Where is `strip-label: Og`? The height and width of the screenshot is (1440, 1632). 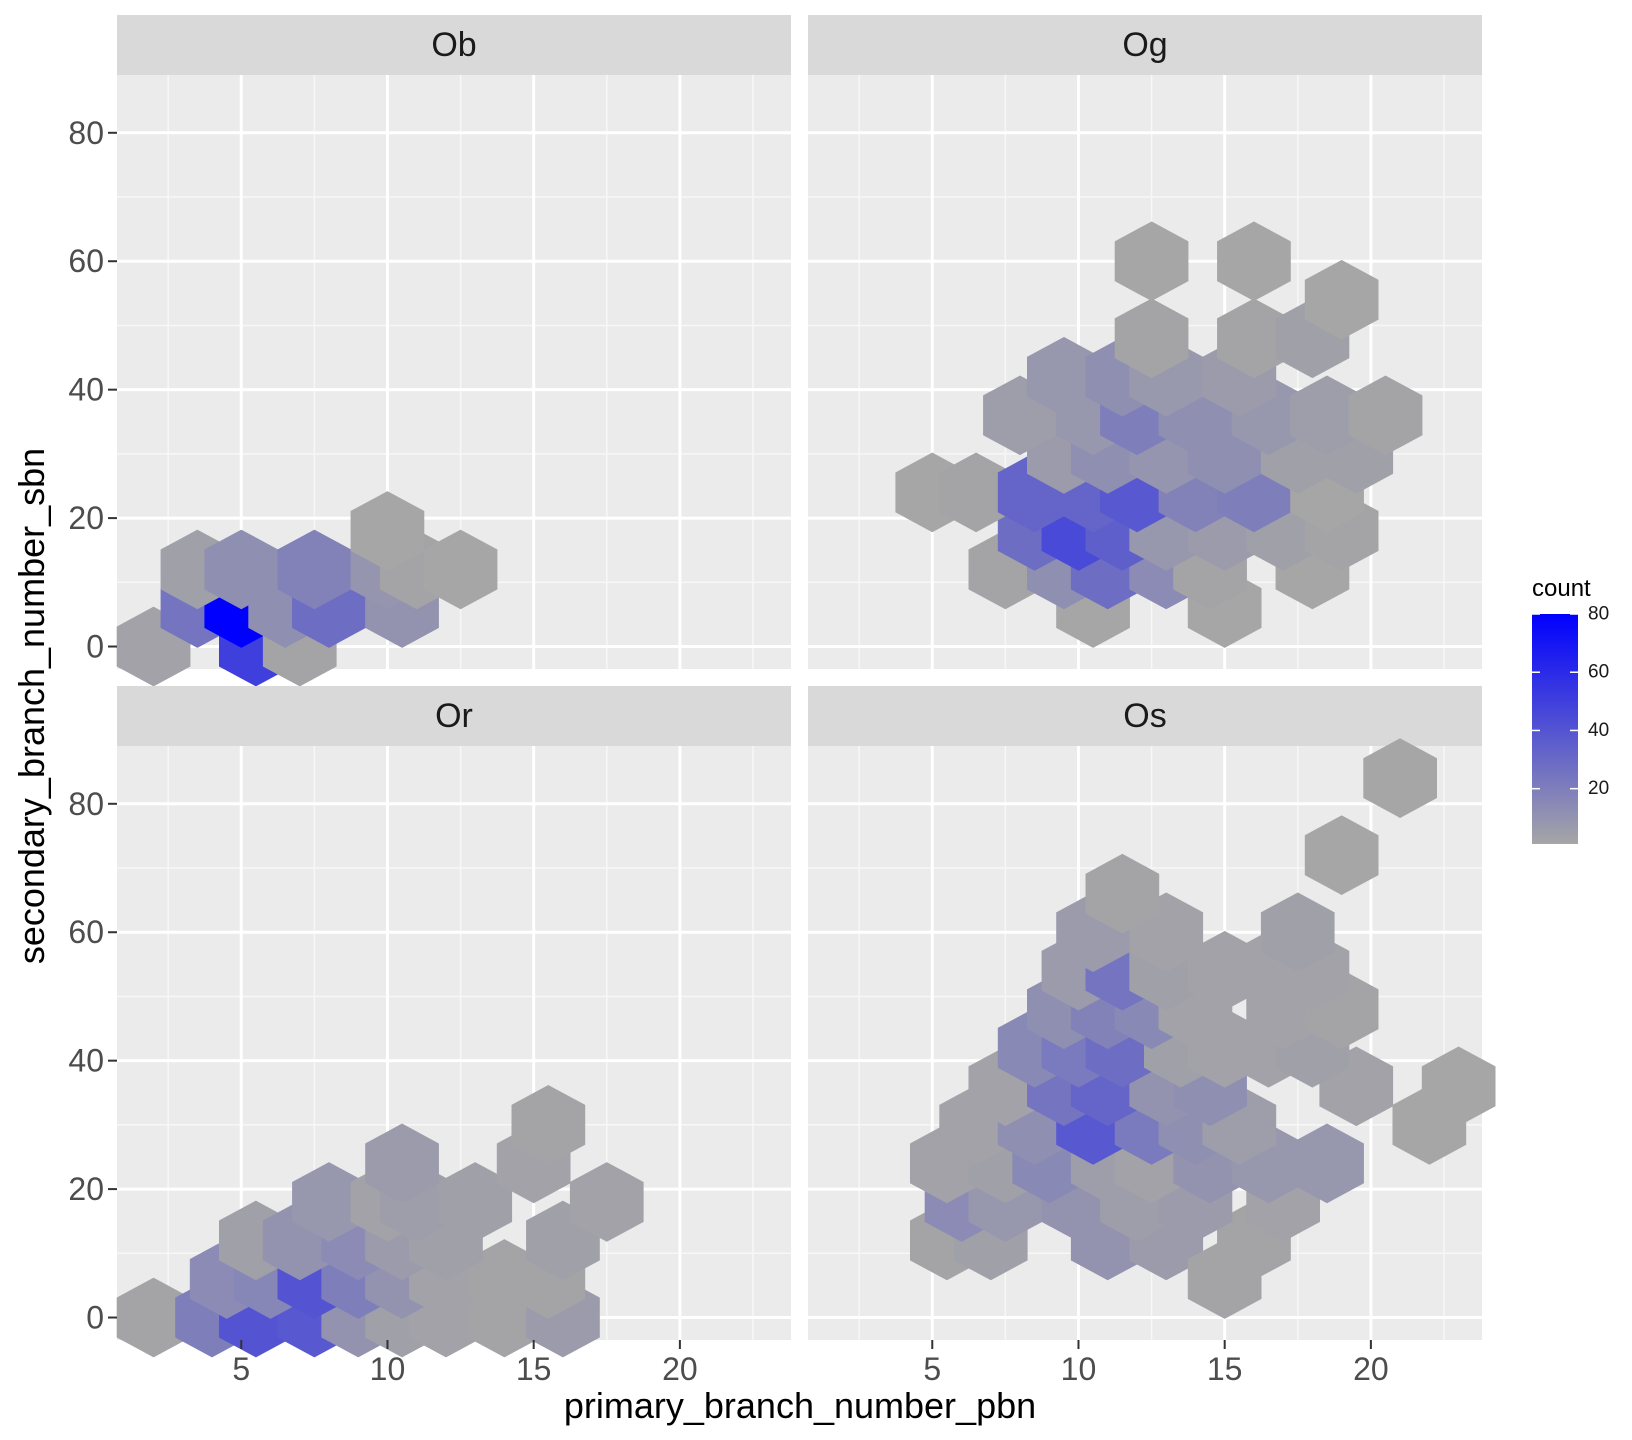
strip-label: Og is located at coordinates (1144, 45).